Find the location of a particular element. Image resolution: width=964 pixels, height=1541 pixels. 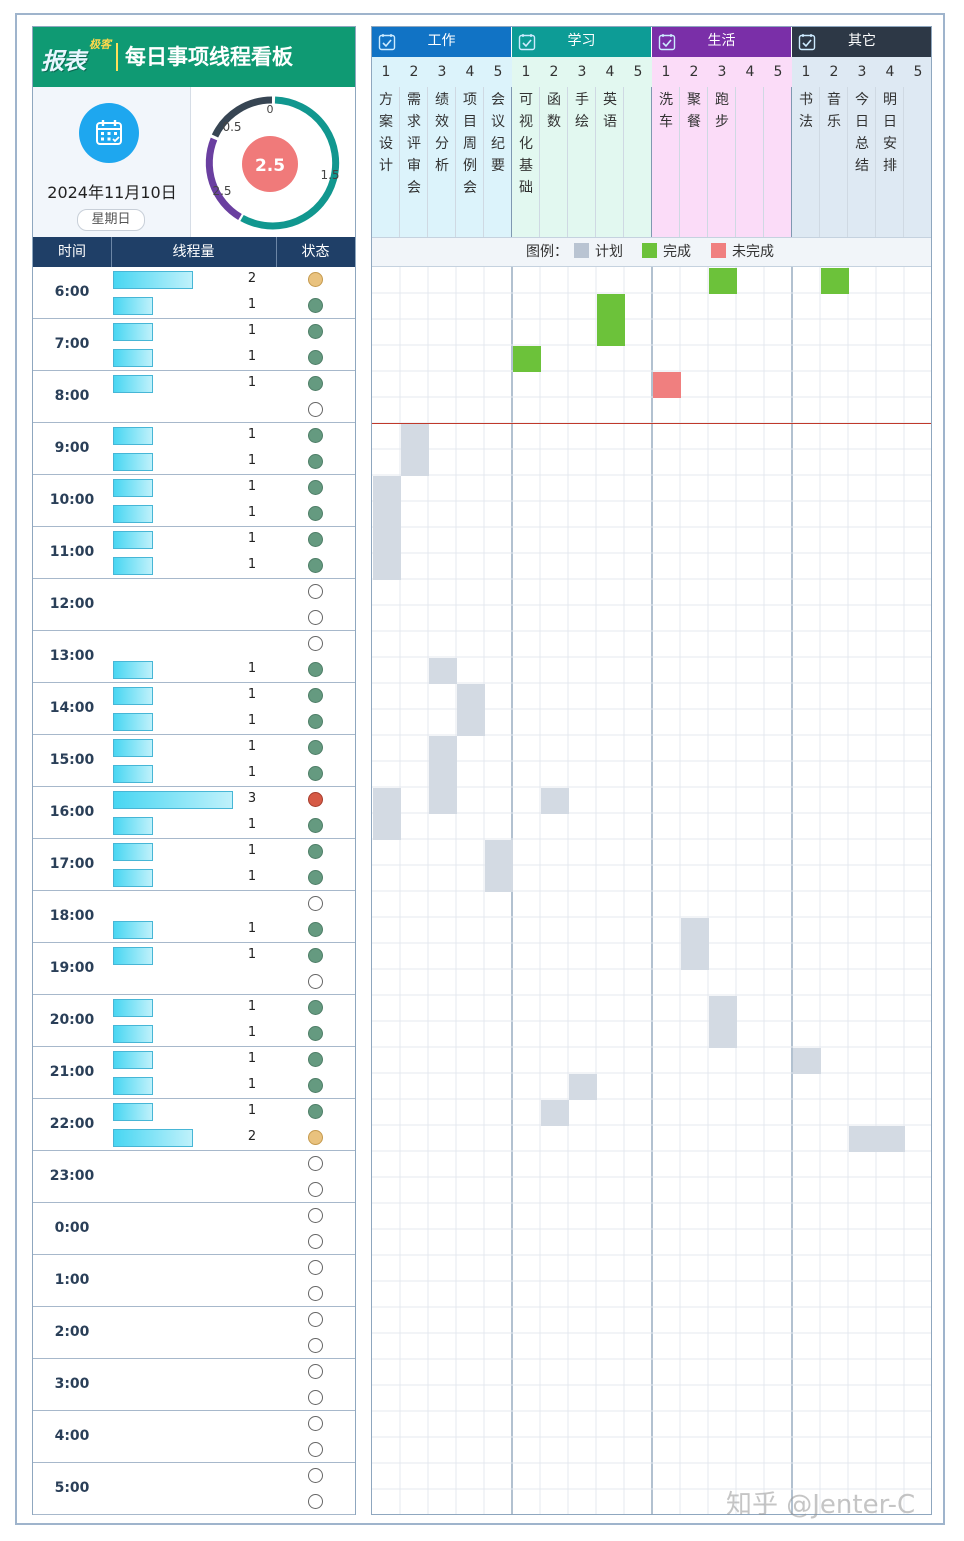

task-column: 音 乐 is located at coordinates (834, 162).